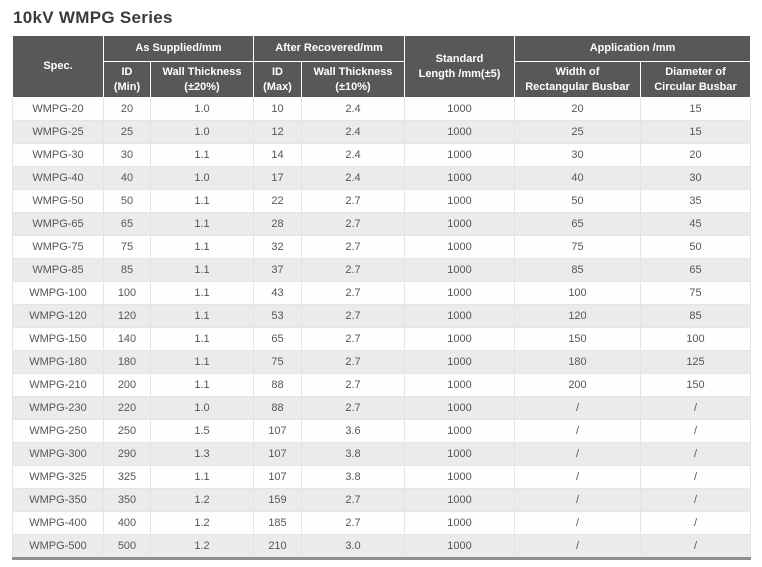 This screenshot has width=762, height=567. What do you see at coordinates (381, 500) in the screenshot?
I see `table-row: WMPG-350 350 1.2 159 2.7 1000//` at bounding box center [381, 500].